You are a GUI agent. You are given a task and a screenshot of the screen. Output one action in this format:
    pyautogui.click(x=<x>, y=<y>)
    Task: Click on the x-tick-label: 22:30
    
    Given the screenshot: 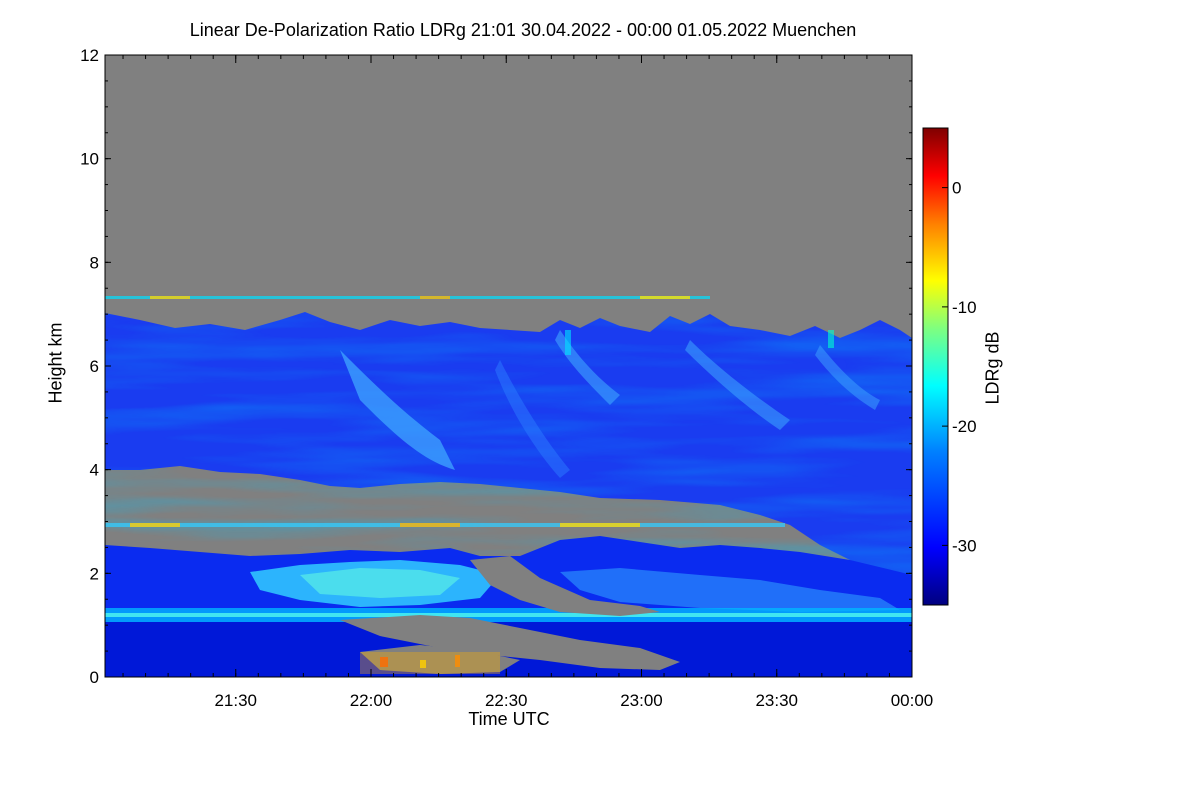 What is the action you would take?
    pyautogui.click(x=506, y=700)
    